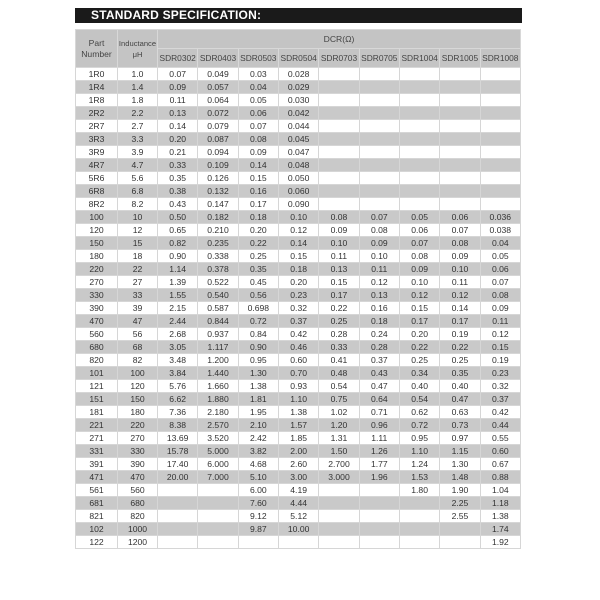  Describe the element at coordinates (419, 58) in the screenshot. I see `model-header-sdr1004: SDR1004` at that location.